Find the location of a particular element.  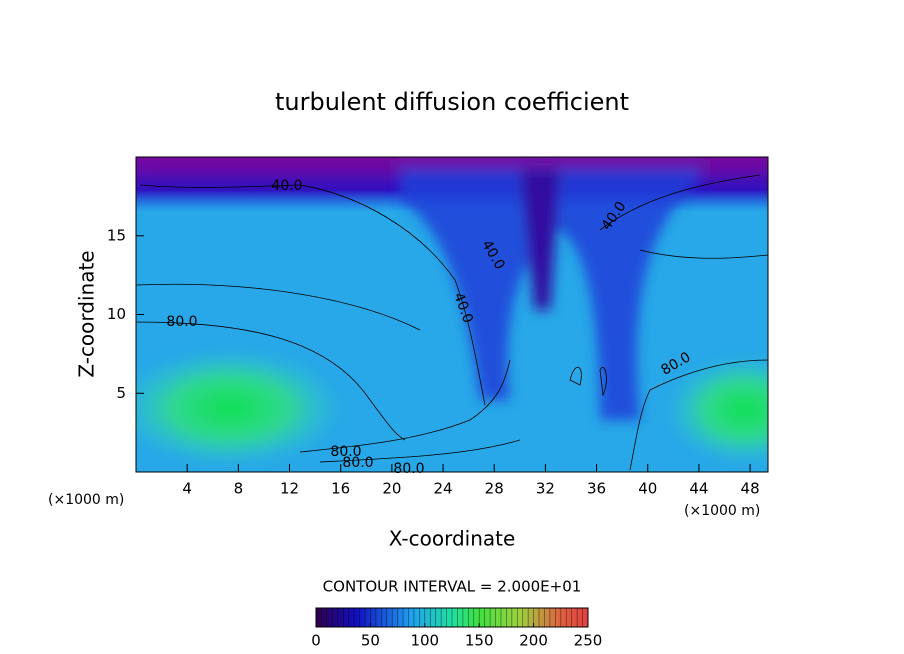

x-tick-label: 32 is located at coordinates (545, 489).